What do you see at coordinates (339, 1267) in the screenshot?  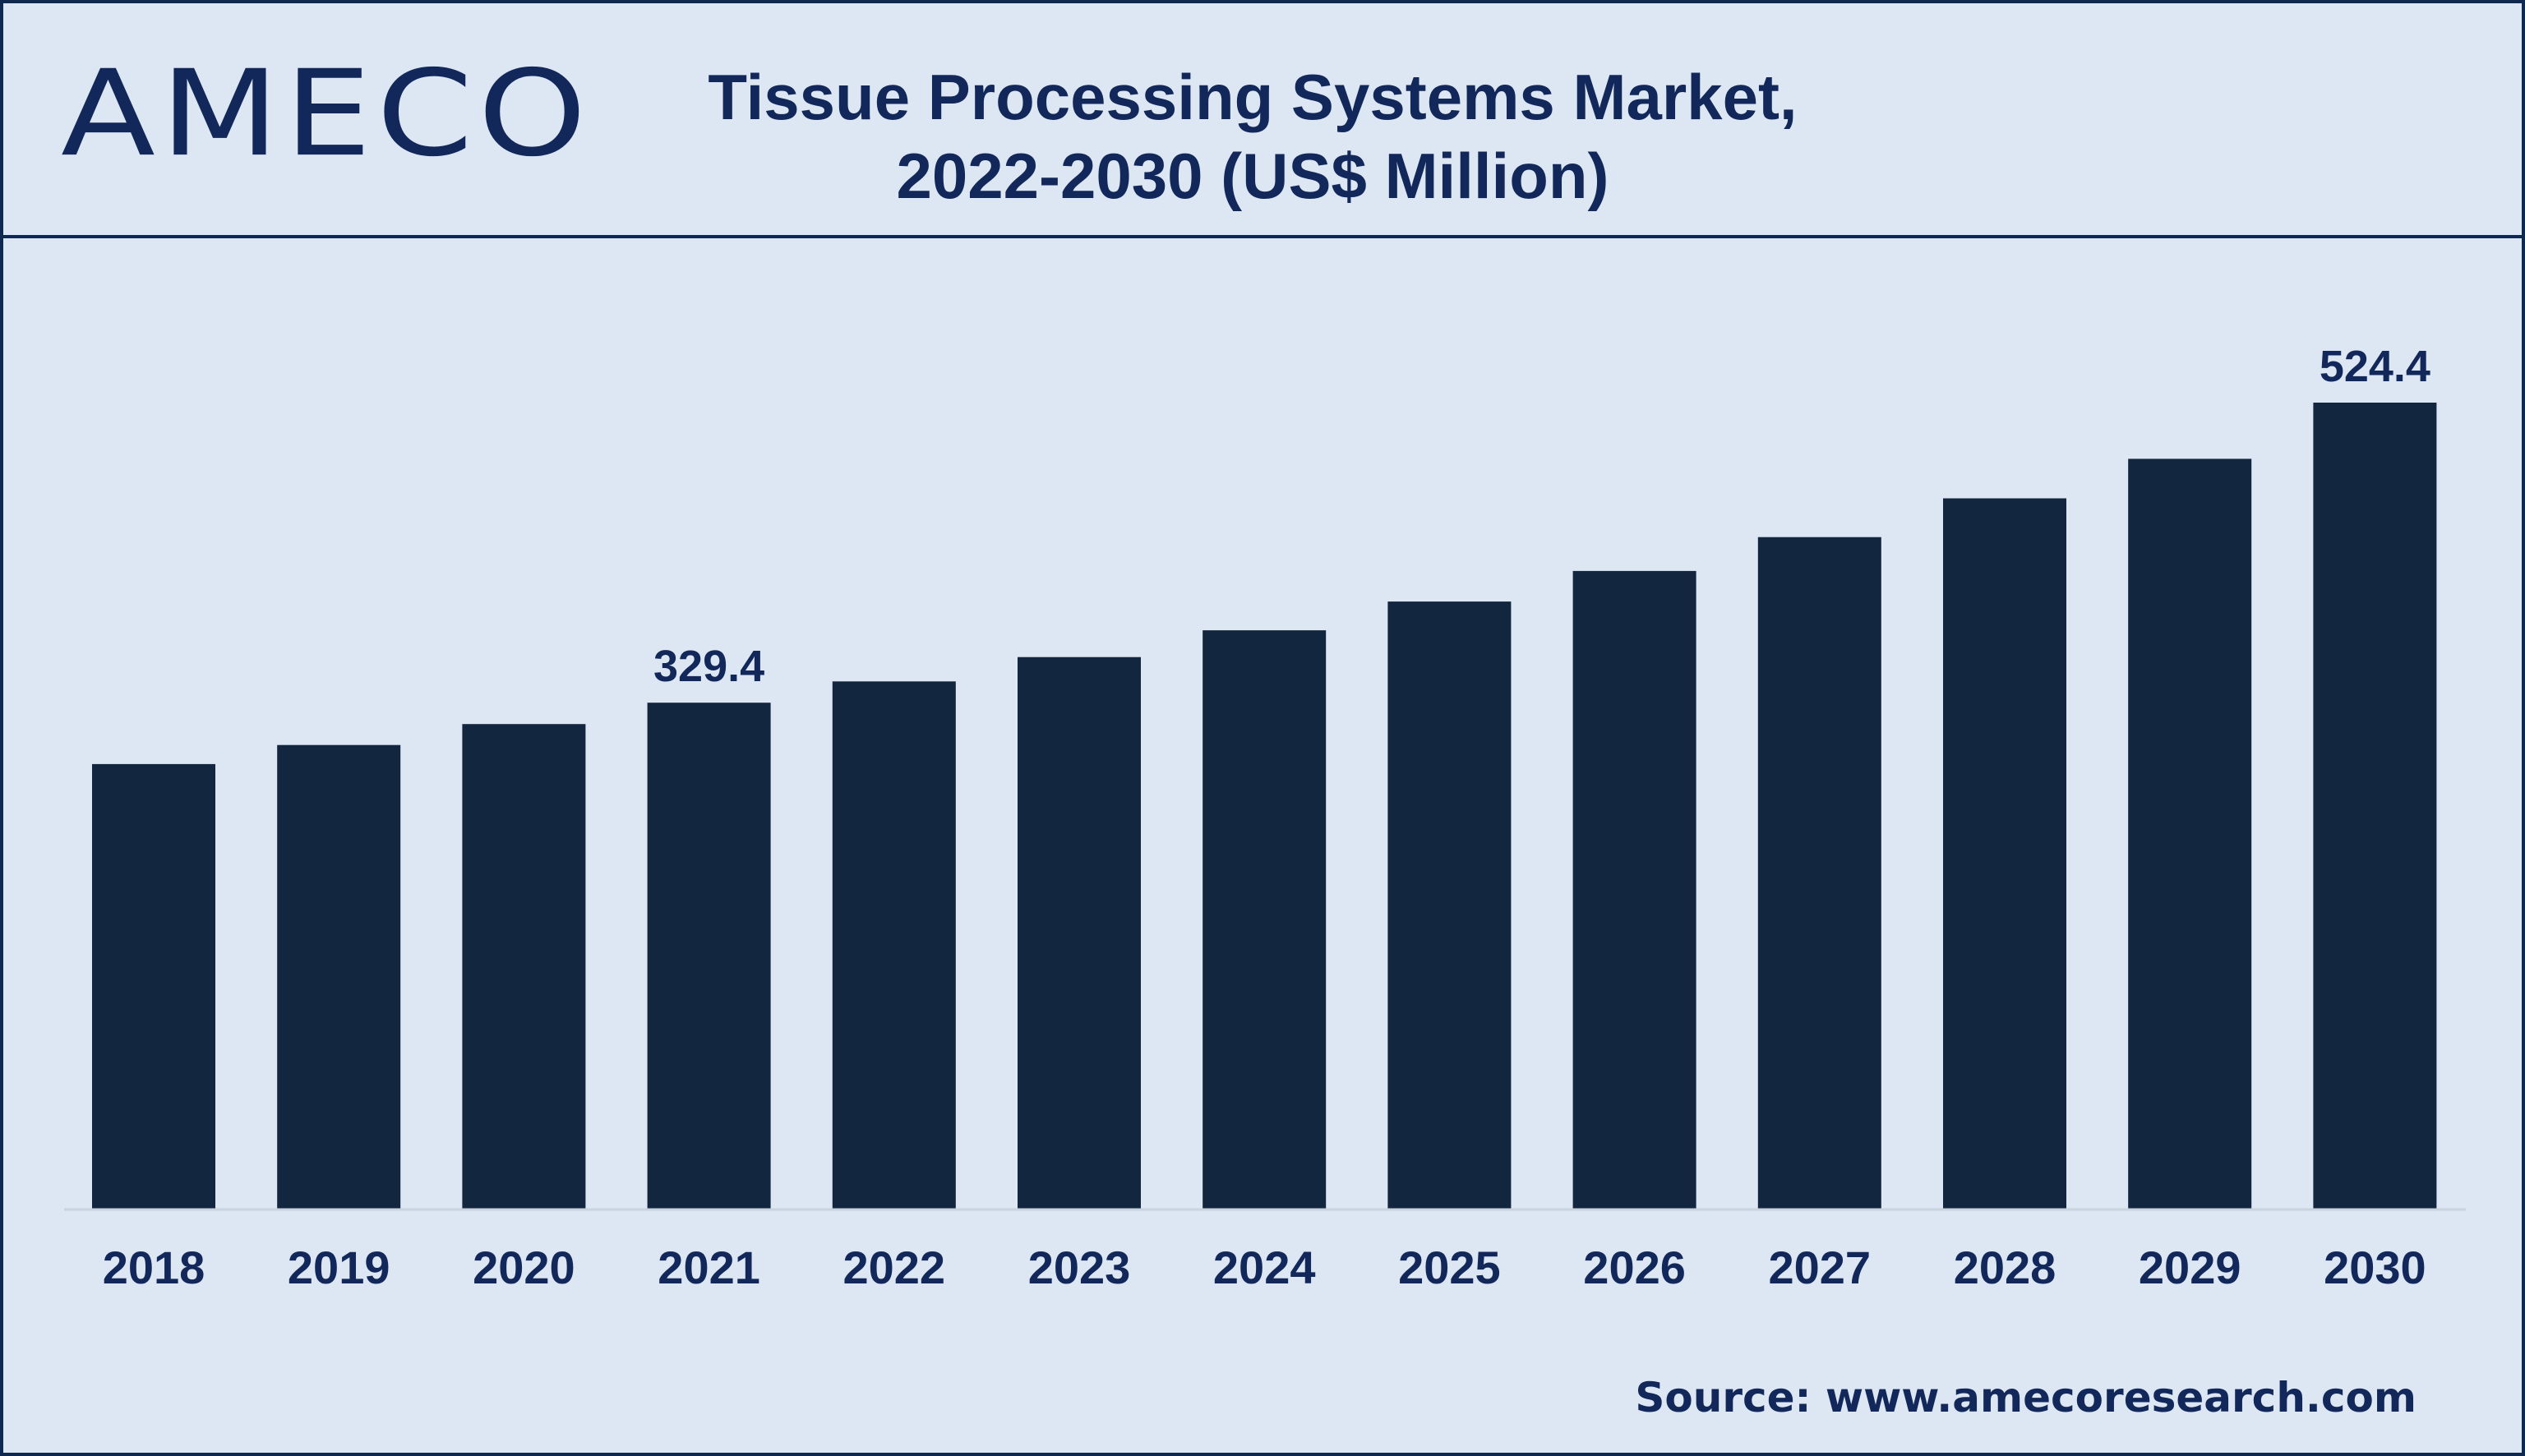 I see `x-tick-label-2019: 2019` at bounding box center [339, 1267].